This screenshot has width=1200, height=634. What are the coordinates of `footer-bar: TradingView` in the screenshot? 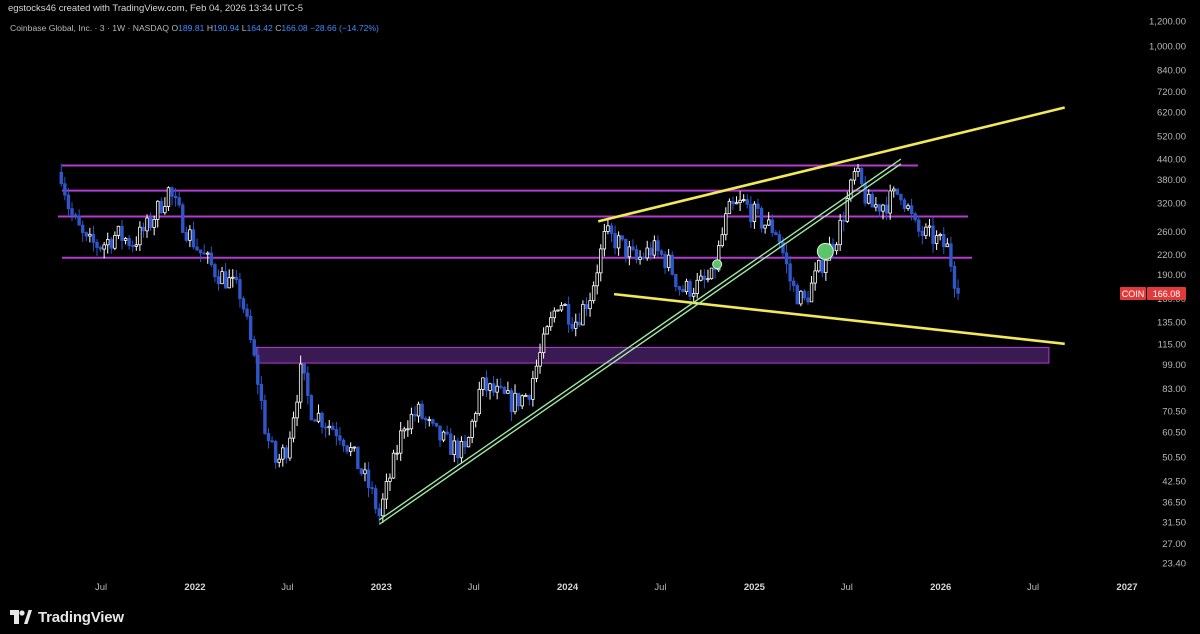 It's located at (600, 617).